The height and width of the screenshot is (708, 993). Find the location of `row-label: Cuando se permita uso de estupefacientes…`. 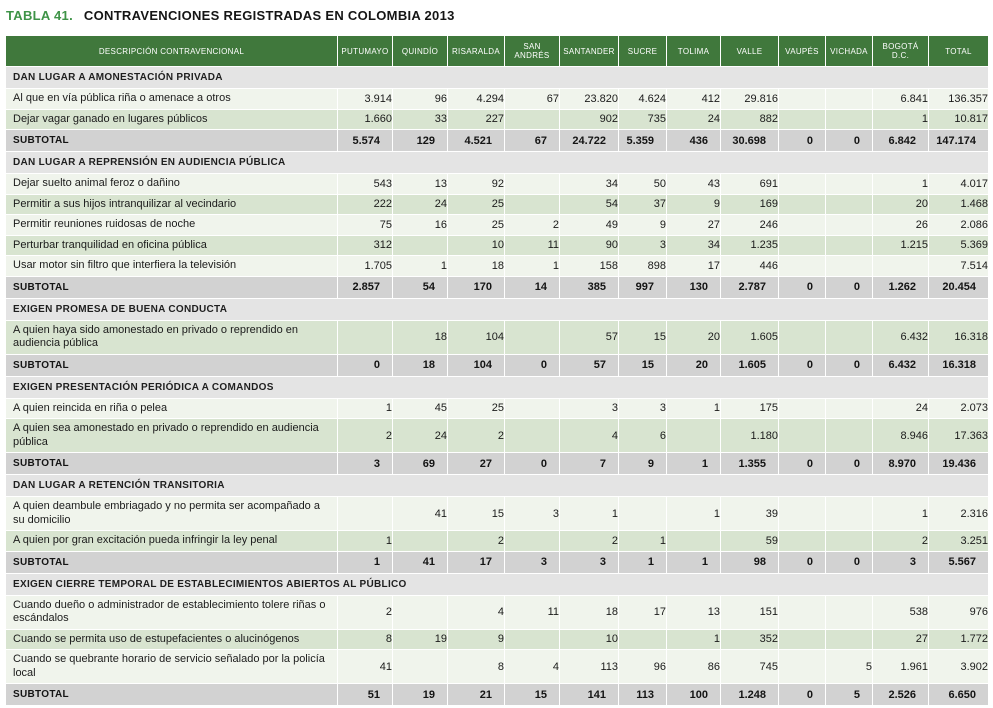

row-label: Cuando se permita uso de estupefacientes… is located at coordinates (171, 639).